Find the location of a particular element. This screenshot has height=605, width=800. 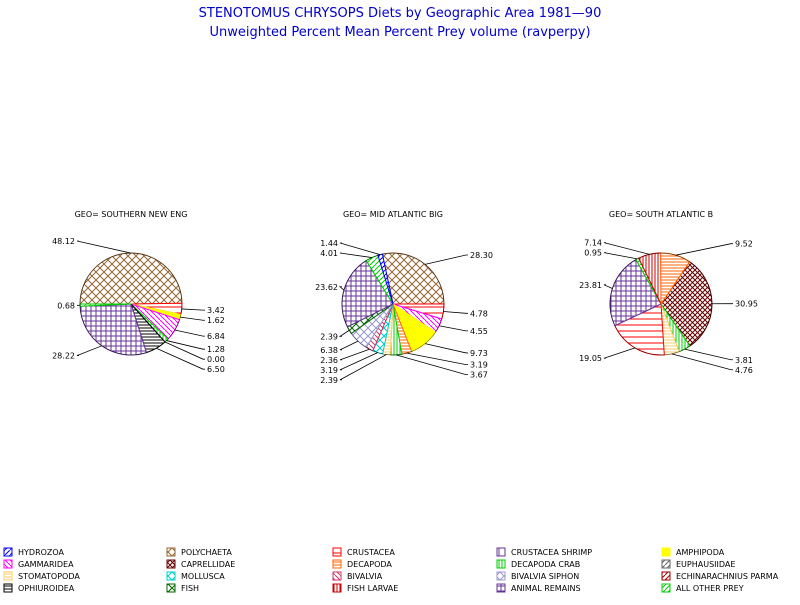

data-label-all-other-prey: 4.01 is located at coordinates (329, 253).